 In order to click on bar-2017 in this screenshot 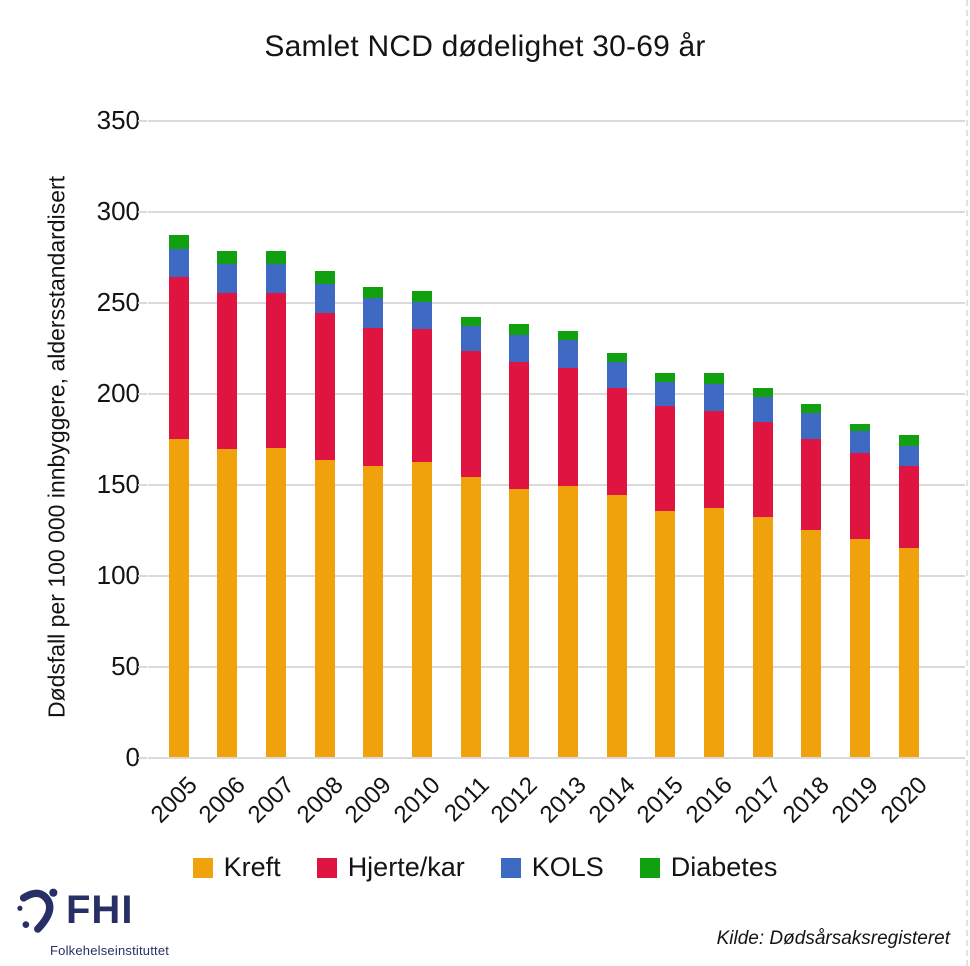, I will do `click(762, 572)`.